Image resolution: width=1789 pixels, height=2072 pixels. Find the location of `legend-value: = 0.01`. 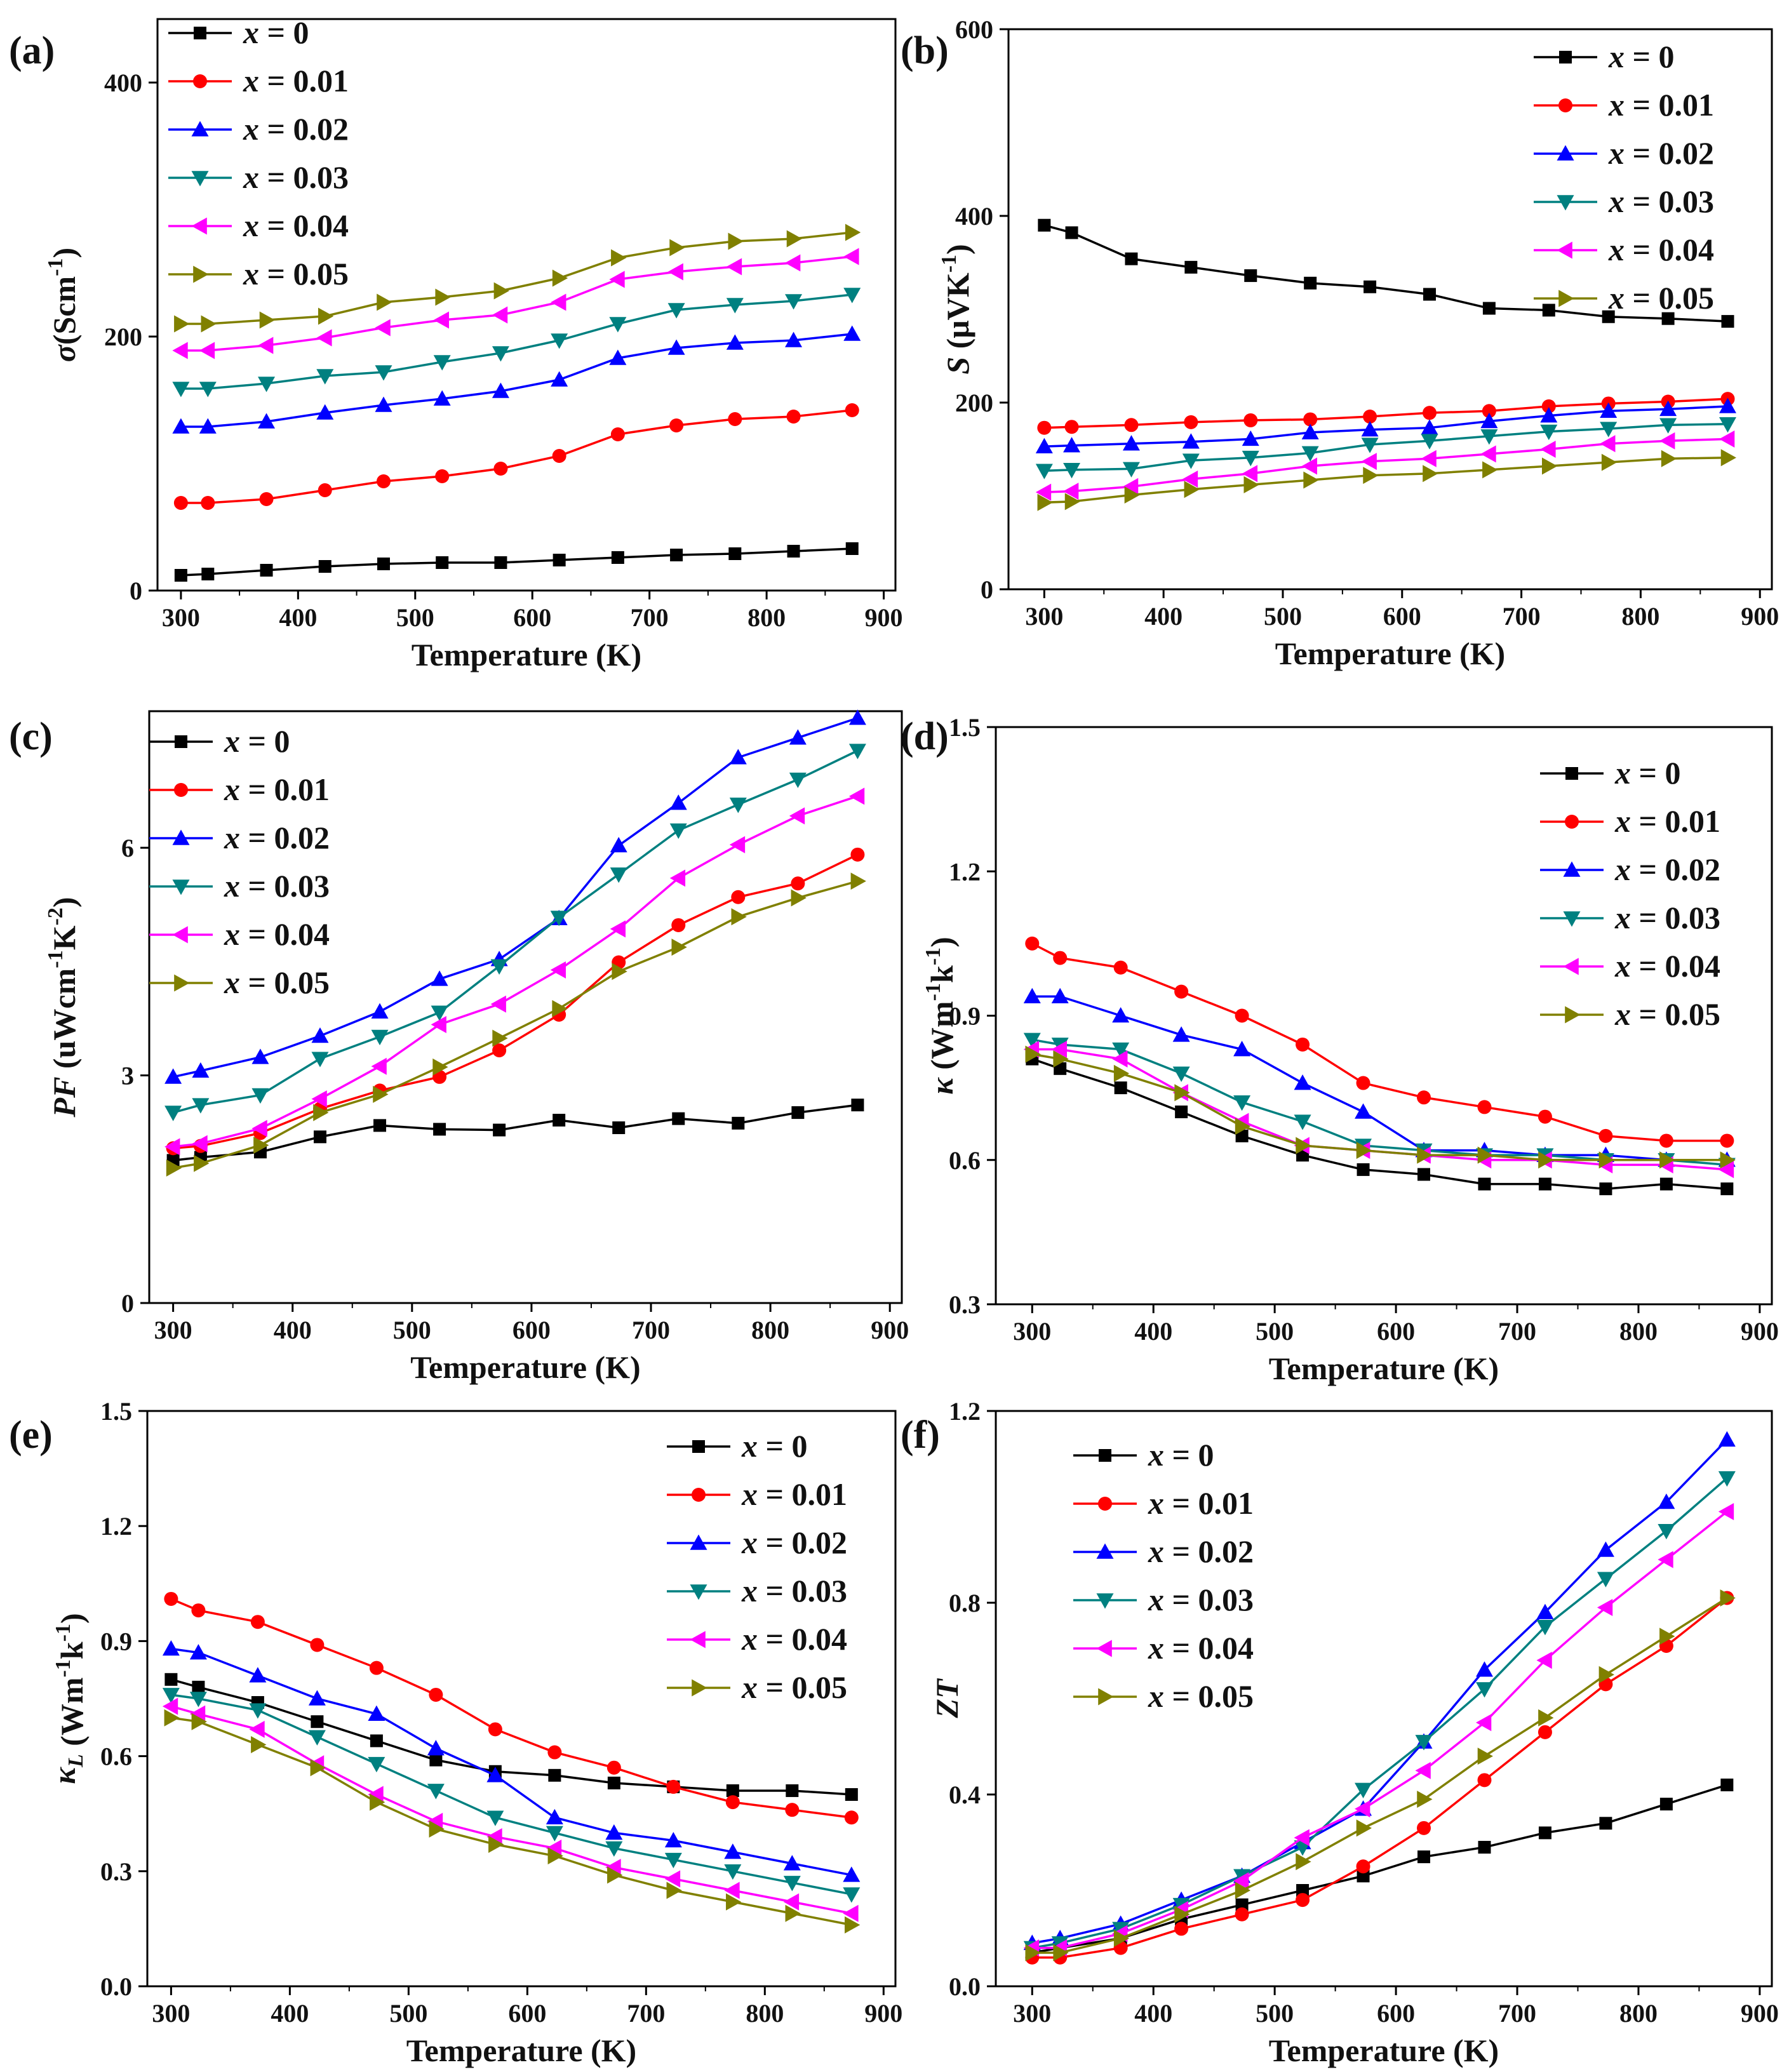

legend-value: = 0.01 is located at coordinates (1209, 1503).